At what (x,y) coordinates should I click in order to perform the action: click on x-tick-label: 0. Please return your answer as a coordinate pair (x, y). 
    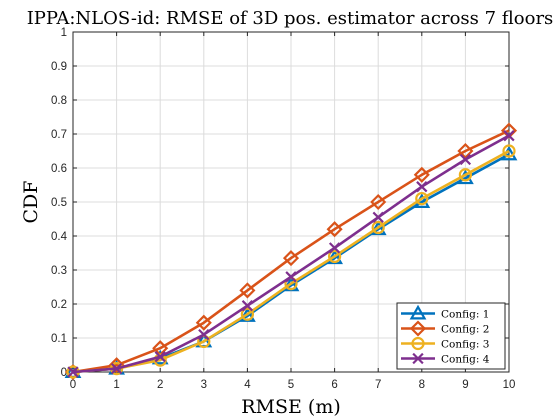
    Looking at the image, I should click on (73, 385).